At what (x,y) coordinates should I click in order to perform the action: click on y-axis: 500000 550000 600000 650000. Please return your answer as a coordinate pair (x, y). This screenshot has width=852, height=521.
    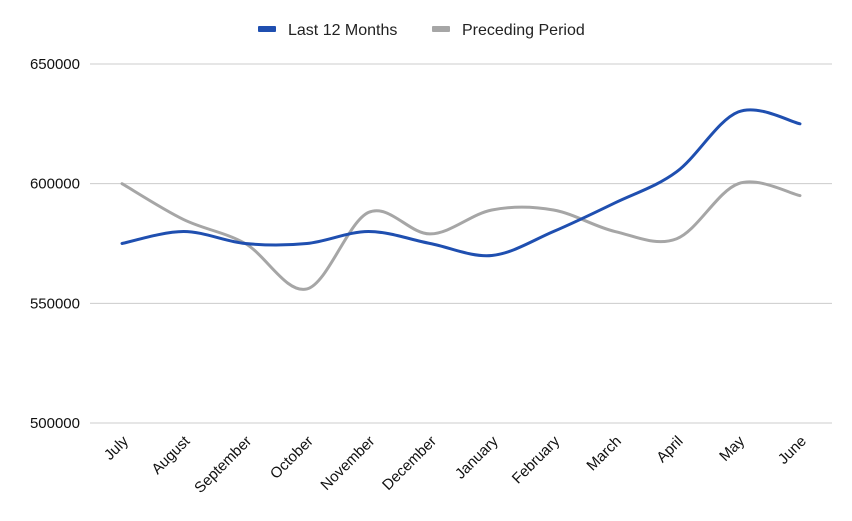
    Looking at the image, I should click on (55, 244).